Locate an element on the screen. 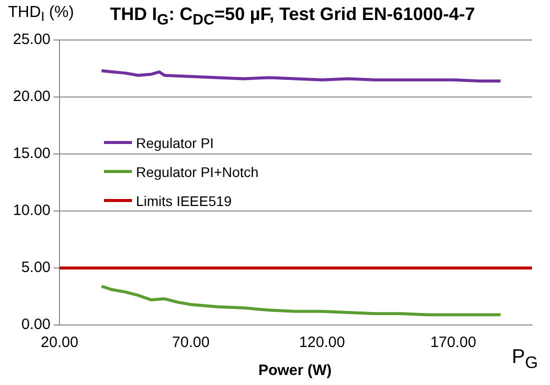  chart-title: THD I$_{G}$: C$_{DC}$=50 µF, Test Grid EN-61000-4-7 is located at coordinates (292, 16).